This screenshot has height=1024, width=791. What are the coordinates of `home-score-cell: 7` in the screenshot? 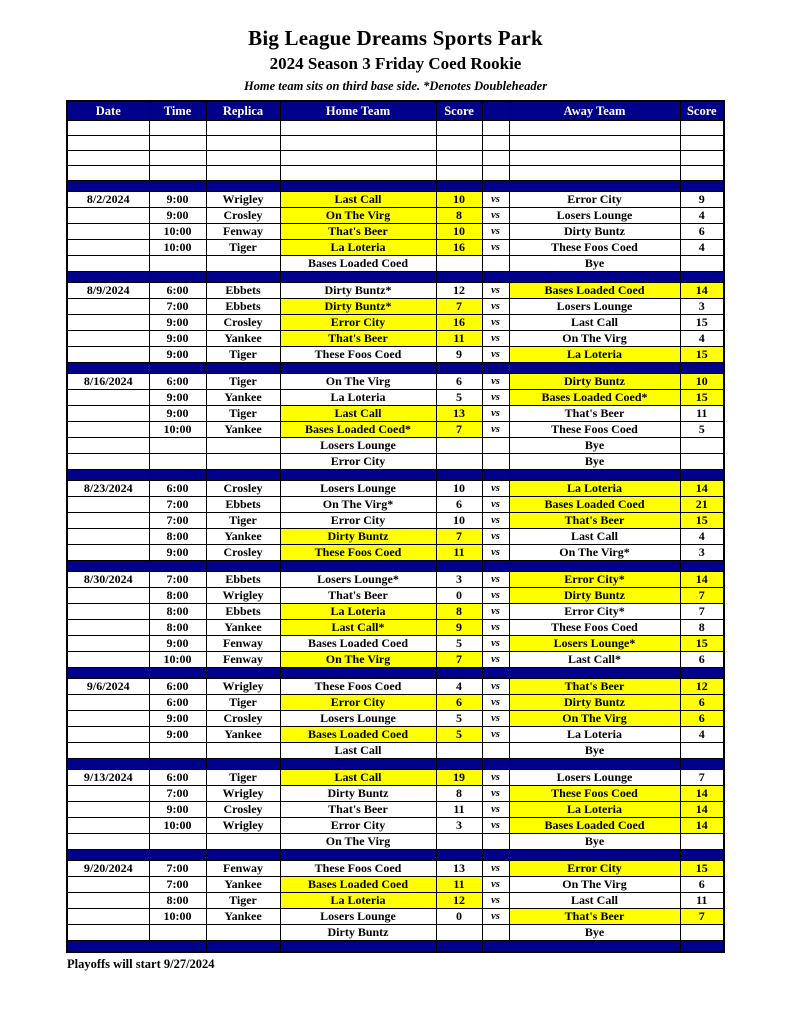 It's located at (459, 429).